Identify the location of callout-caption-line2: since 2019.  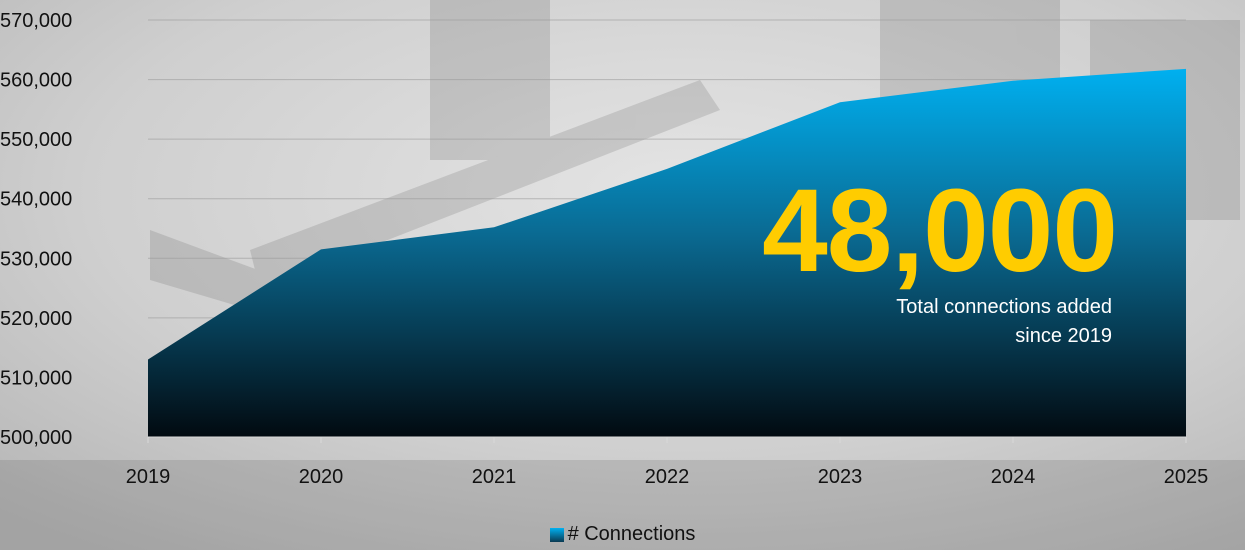
(1063, 336).